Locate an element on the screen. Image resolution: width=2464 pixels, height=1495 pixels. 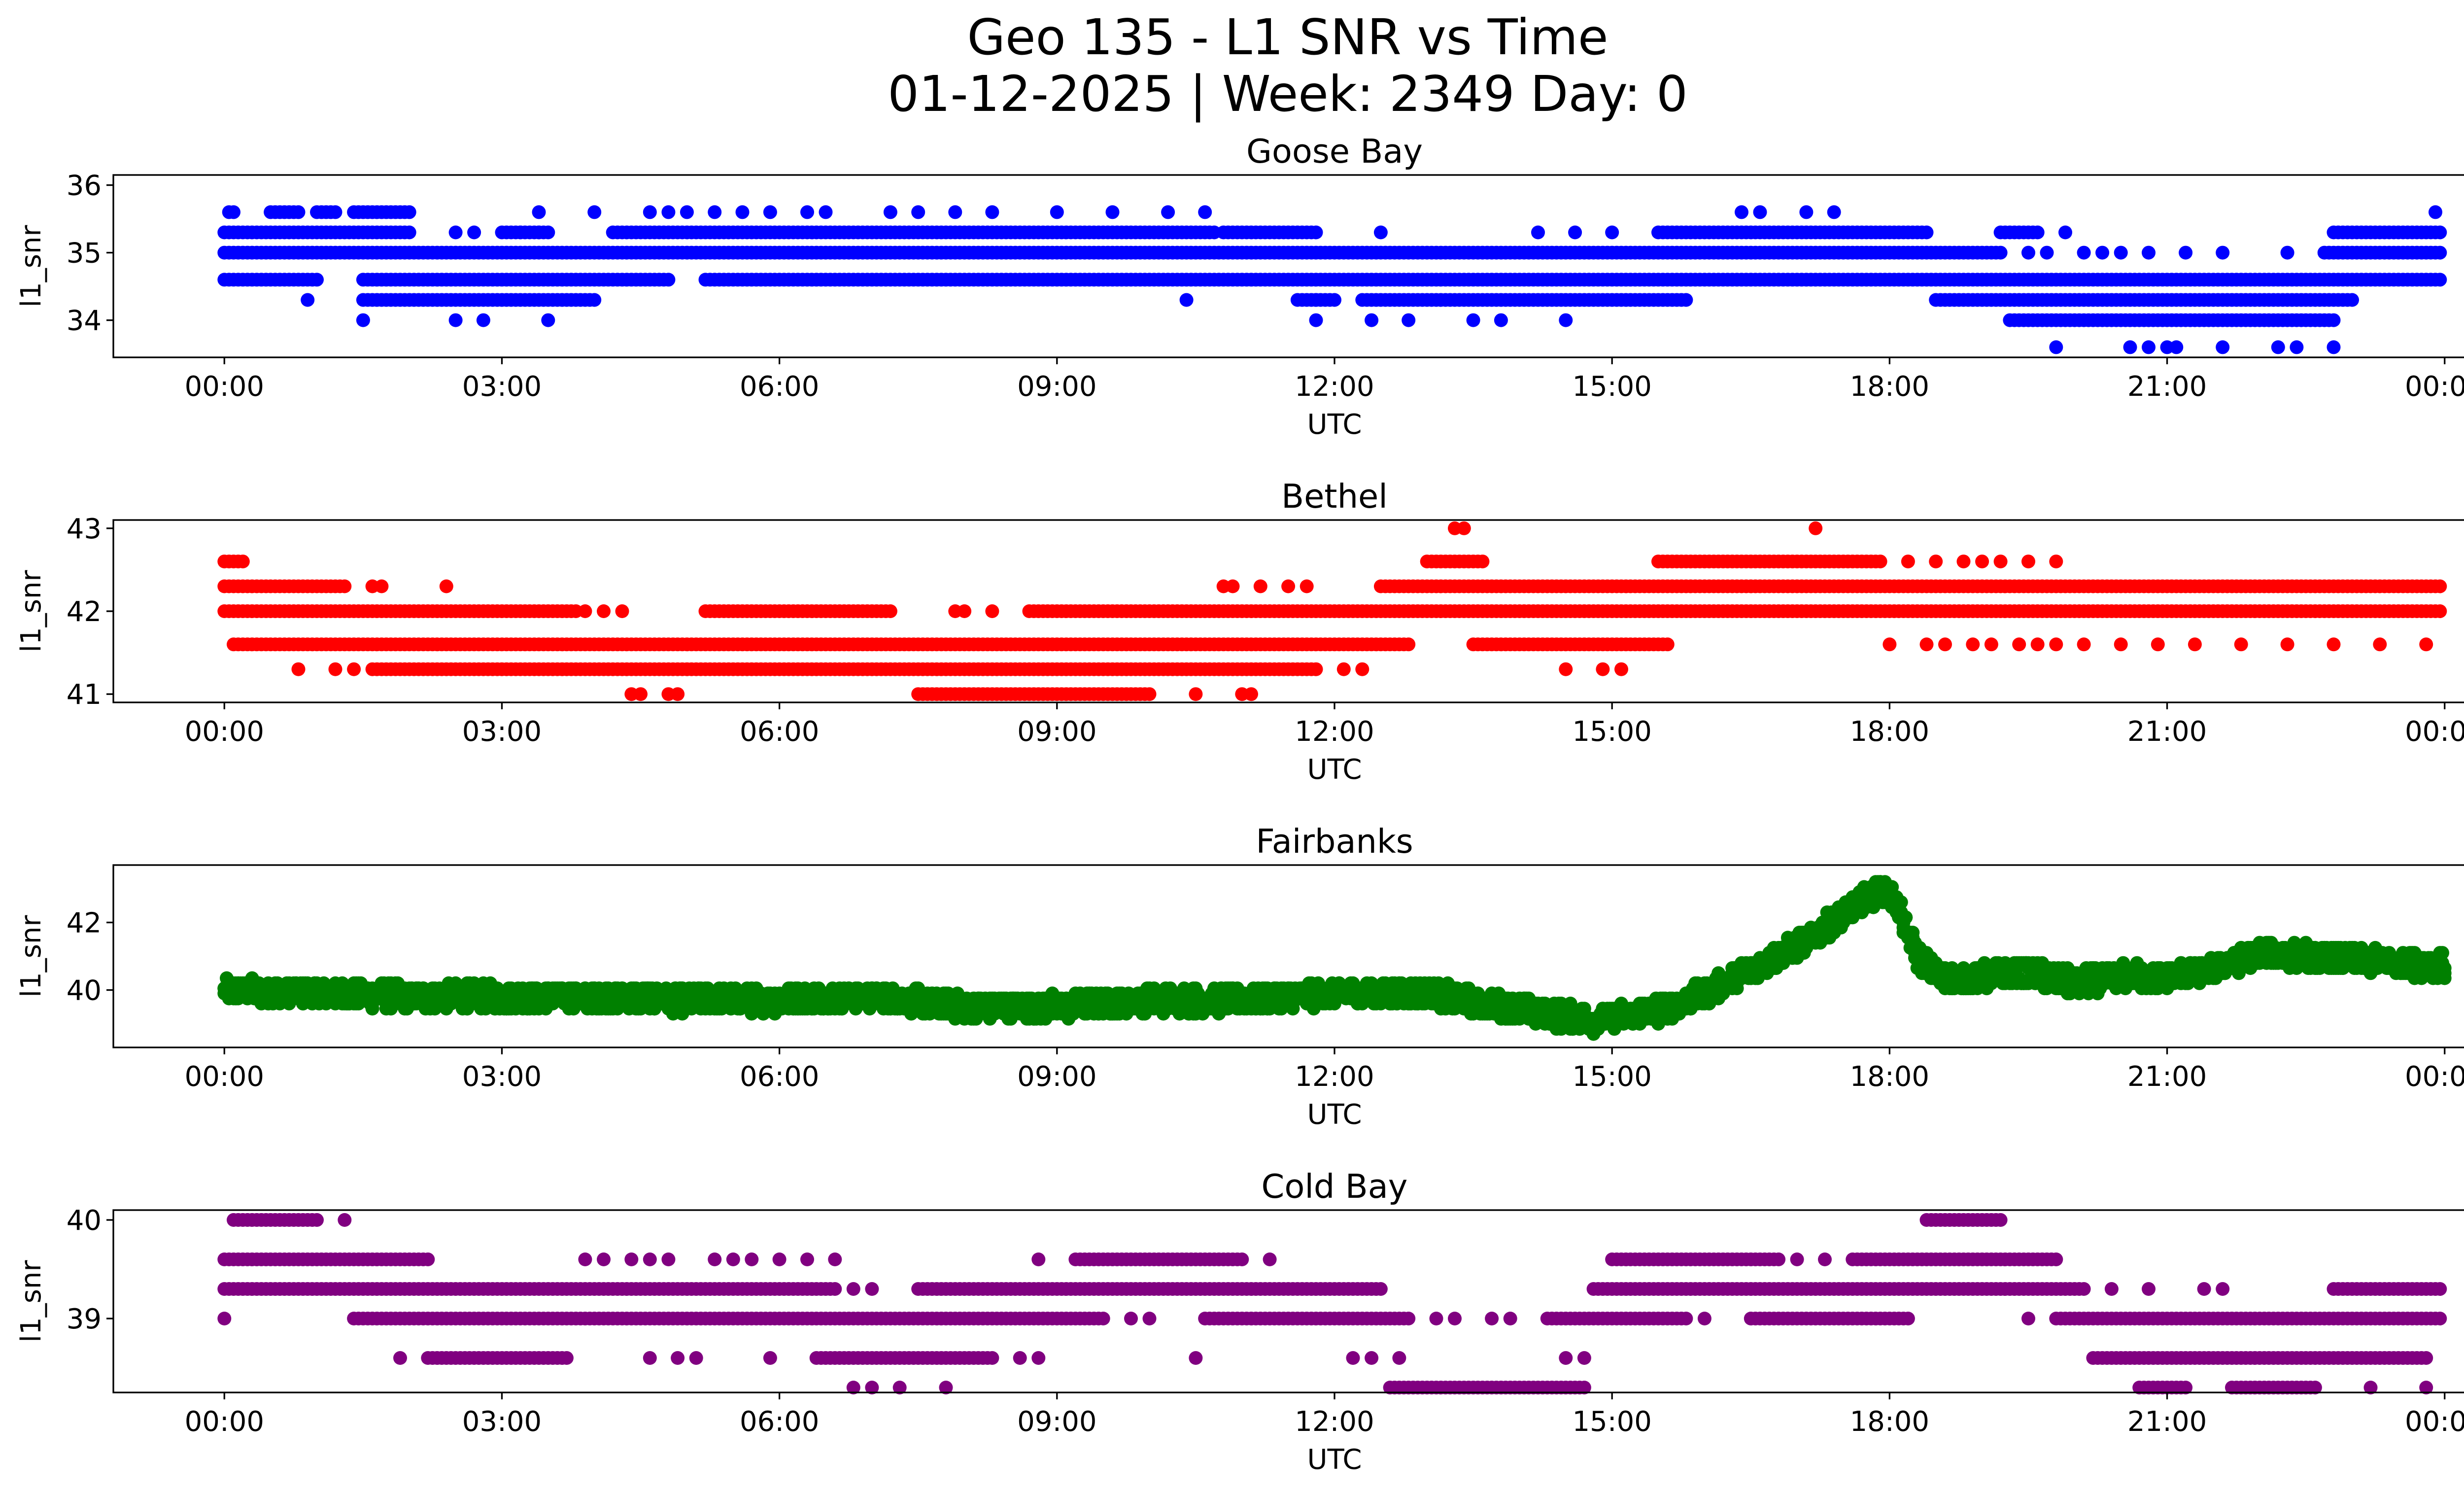
y-tick-label: 43 is located at coordinates (84, 529).